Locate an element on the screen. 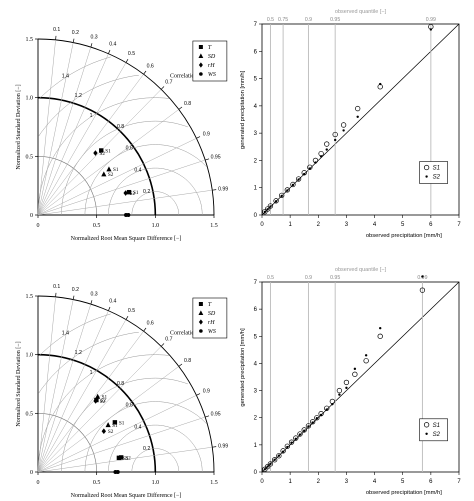 The image size is (474, 501). legend-marker-rH is located at coordinates (200, 322).